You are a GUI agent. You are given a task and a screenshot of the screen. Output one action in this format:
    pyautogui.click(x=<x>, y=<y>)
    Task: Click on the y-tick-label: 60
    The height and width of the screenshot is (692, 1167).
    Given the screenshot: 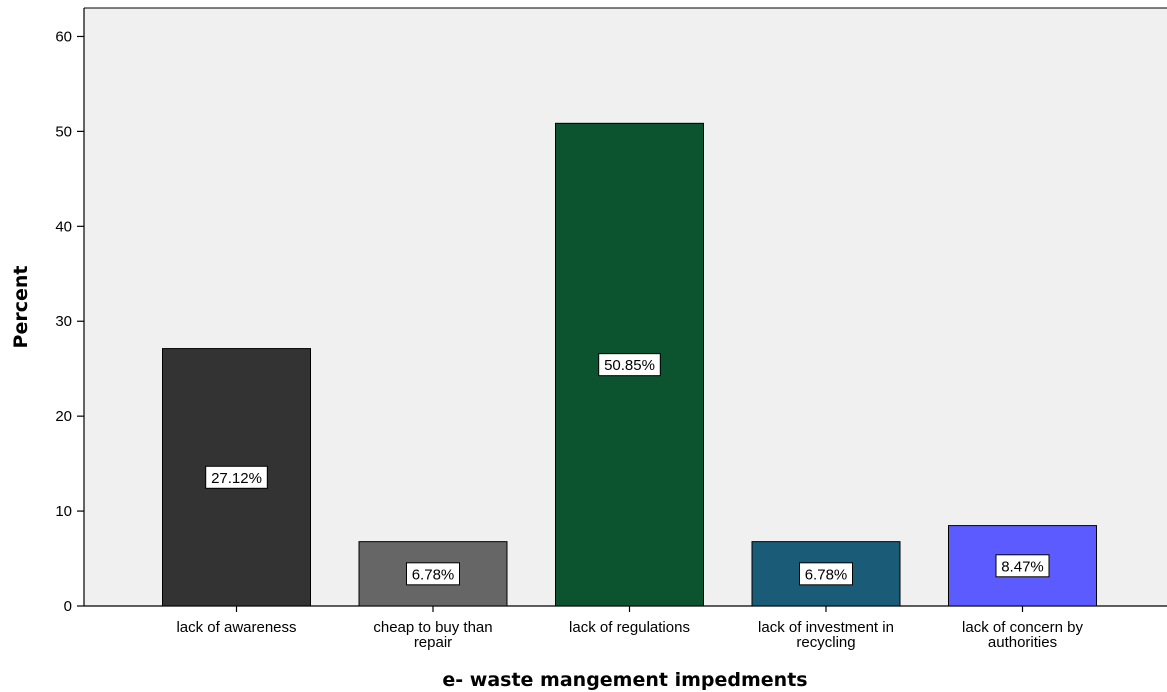 What is the action you would take?
    pyautogui.click(x=63, y=36)
    